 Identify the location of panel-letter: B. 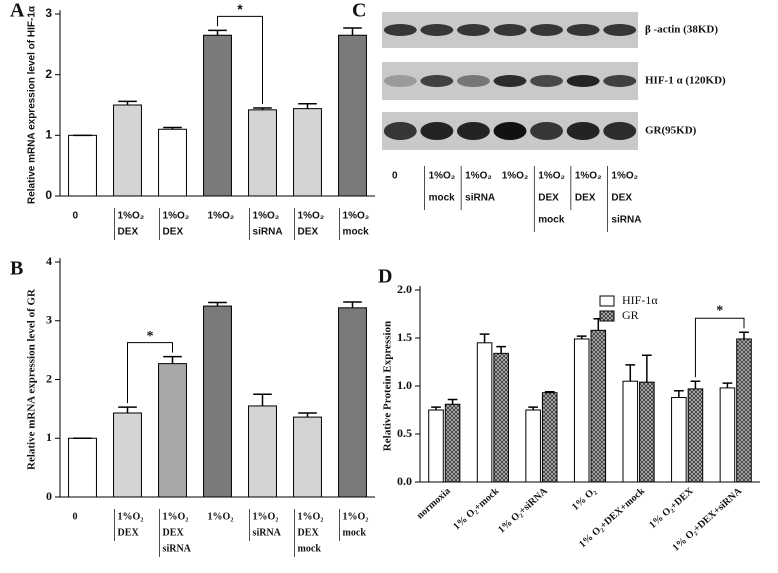
(16, 269).